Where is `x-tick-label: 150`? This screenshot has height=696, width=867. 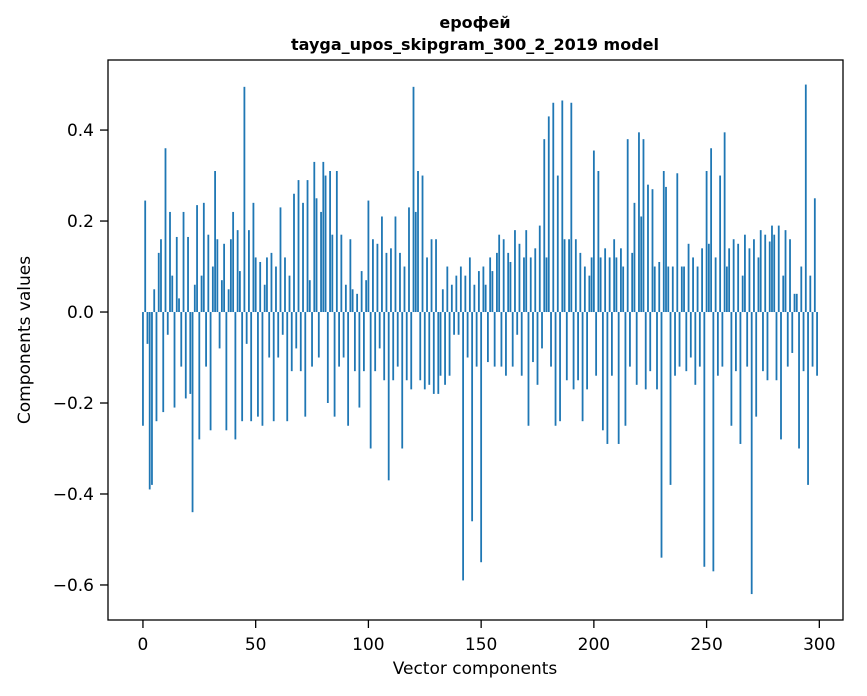
x-tick-label: 150 is located at coordinates (481, 645).